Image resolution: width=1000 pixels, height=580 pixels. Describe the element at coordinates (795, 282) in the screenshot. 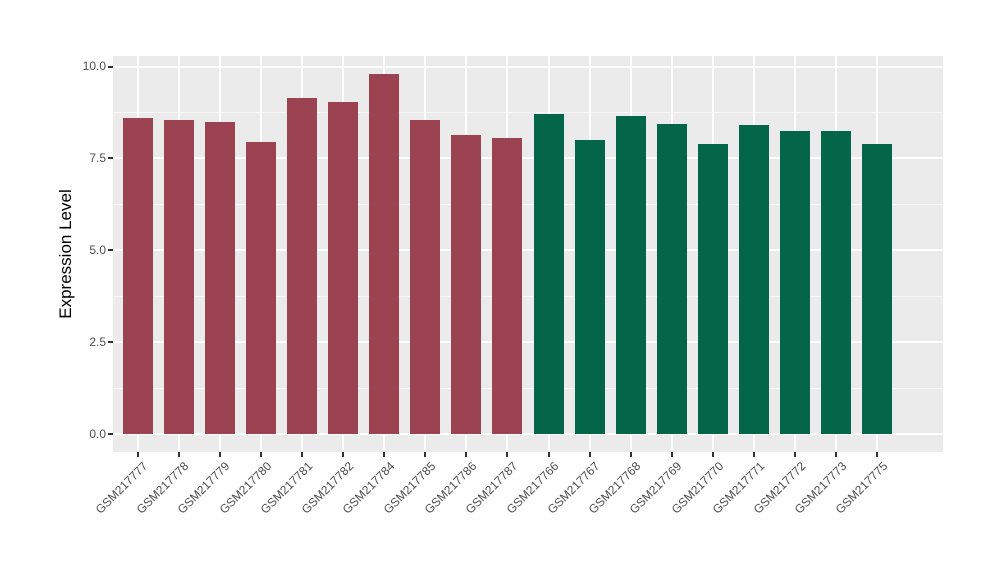

I see `bar-GSM217772` at that location.